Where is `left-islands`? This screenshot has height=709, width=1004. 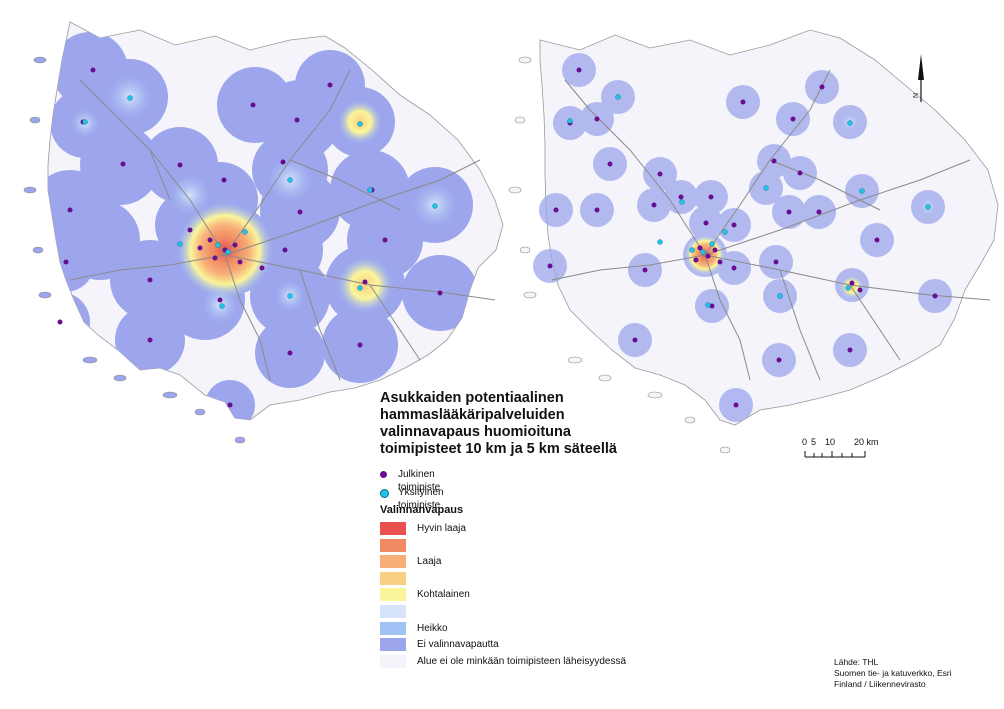
left-islands is located at coordinates (134, 250).